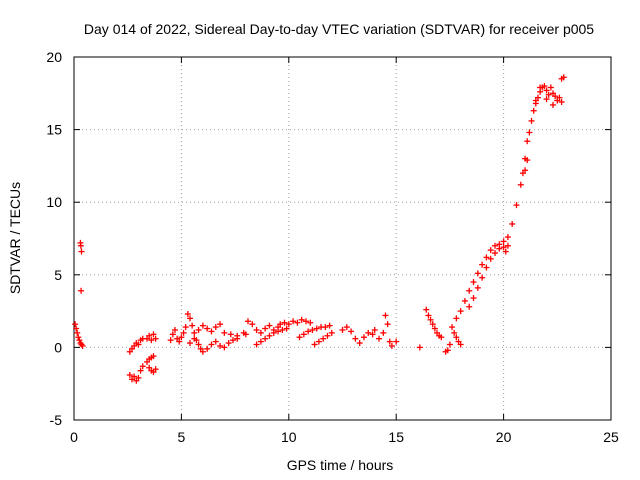 The width and height of the screenshot is (640, 480). What do you see at coordinates (74, 437) in the screenshot?
I see `x-tick-label: 0` at bounding box center [74, 437].